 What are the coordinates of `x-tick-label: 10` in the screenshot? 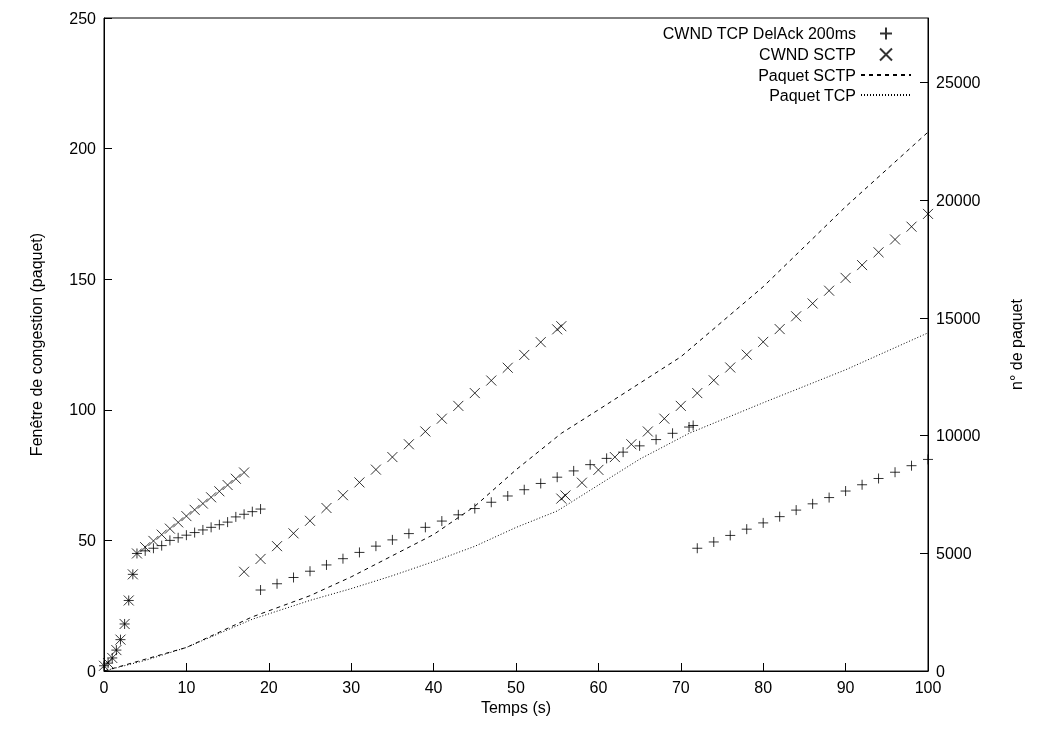 It's located at (186, 687).